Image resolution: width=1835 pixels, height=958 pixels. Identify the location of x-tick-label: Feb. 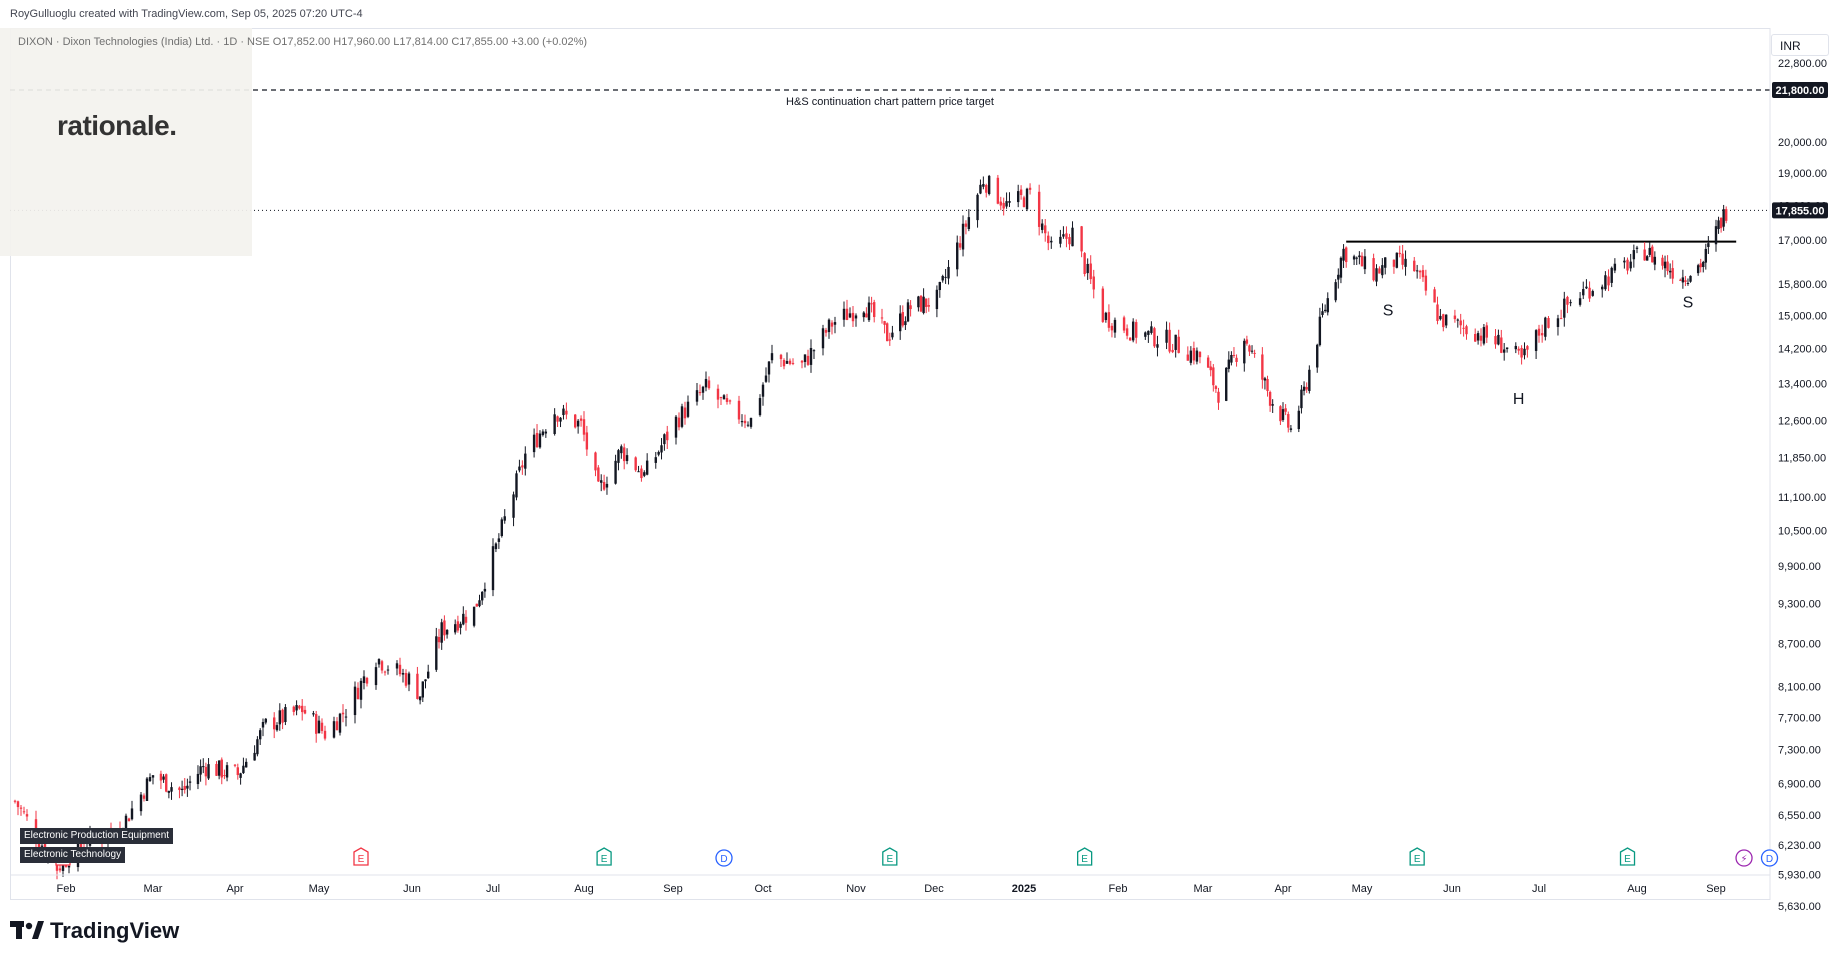
(1118, 889).